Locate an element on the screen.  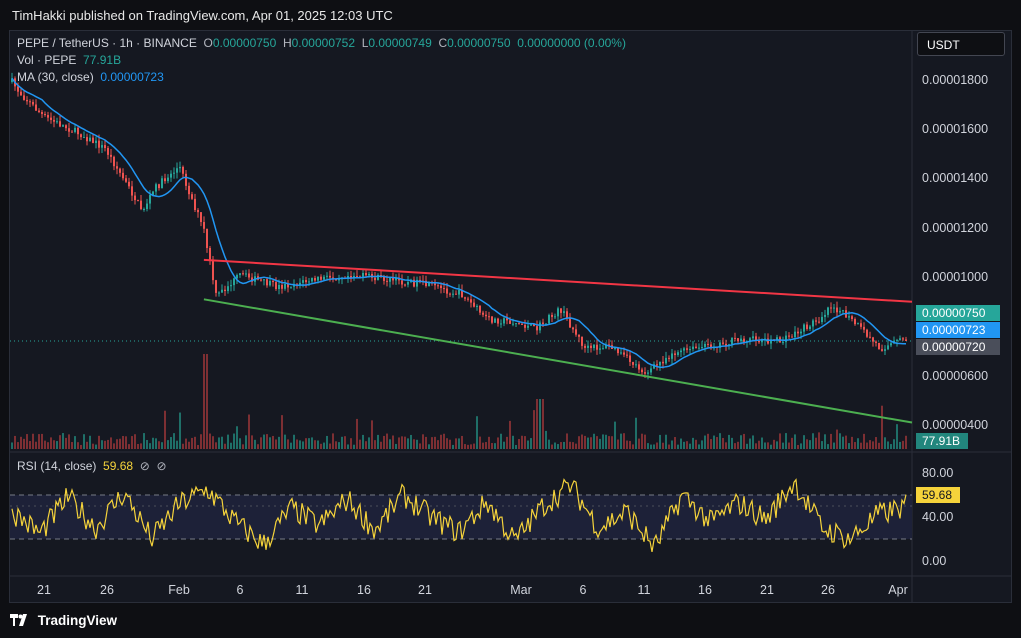
ma-legend: MA (30, close) 0.00000723 is located at coordinates (90, 77).